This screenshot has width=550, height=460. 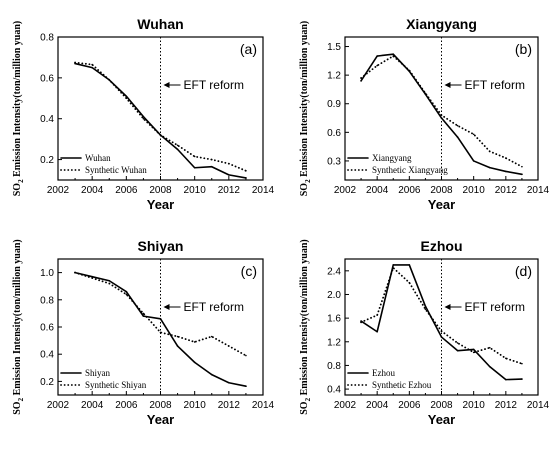 I want to click on y-tick-label: 0.3, so click(x=334, y=161).